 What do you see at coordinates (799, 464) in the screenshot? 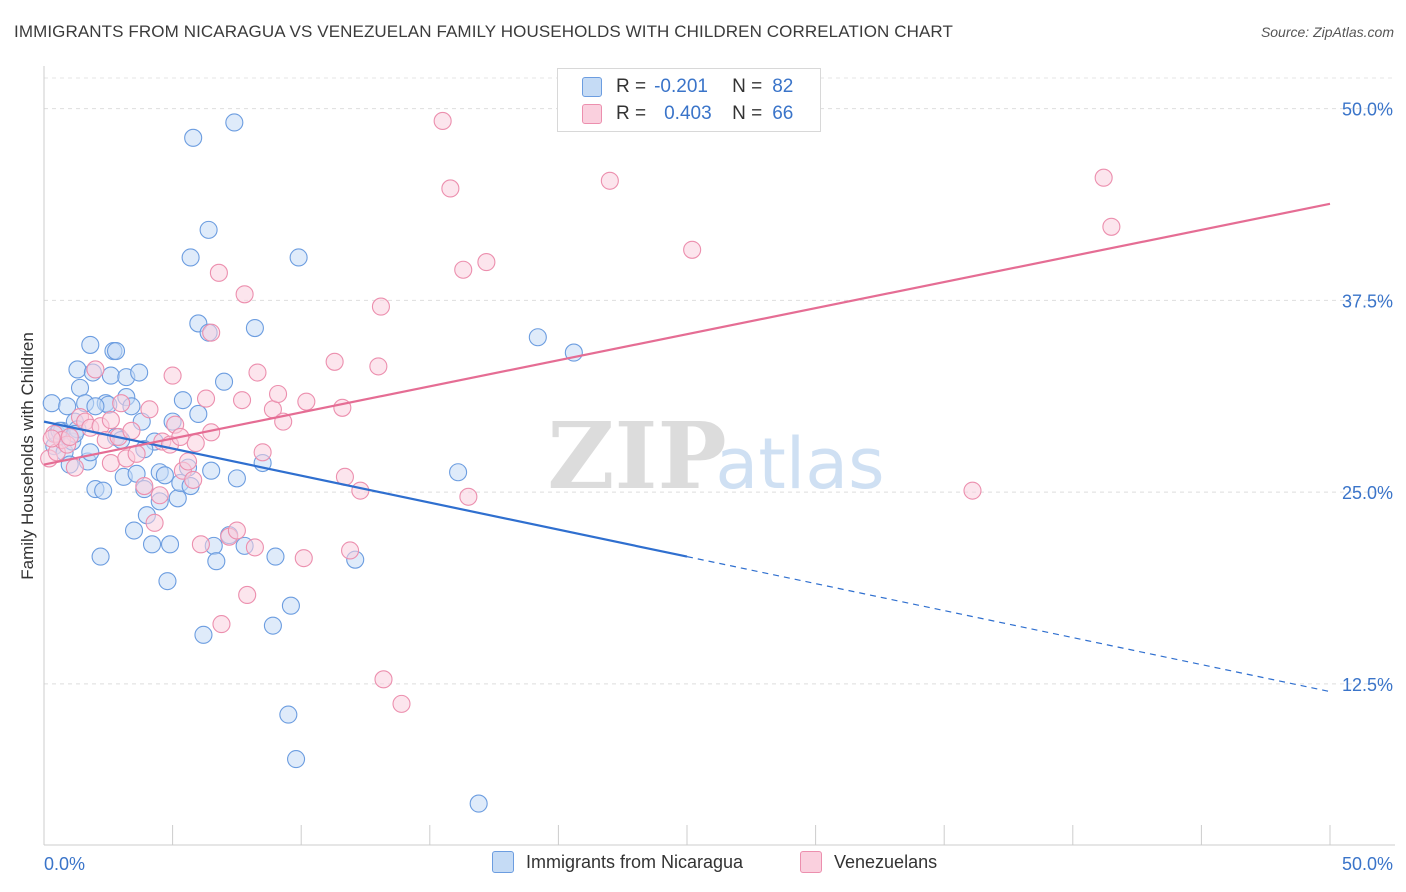
I see `watermark-atlas: atlas` at bounding box center [799, 464].